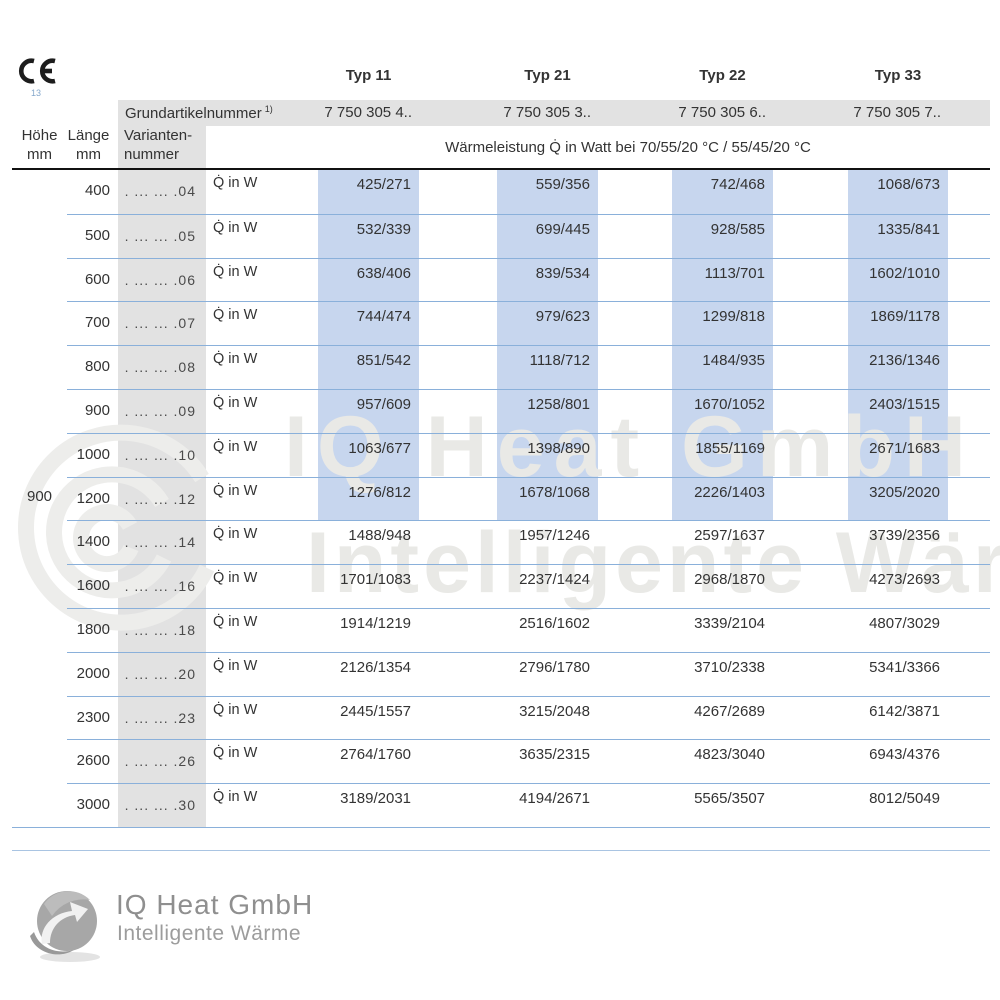 The width and height of the screenshot is (1000, 1000). Describe the element at coordinates (162, 410) in the screenshot. I see `variante-cell: . ... ... .09` at that location.